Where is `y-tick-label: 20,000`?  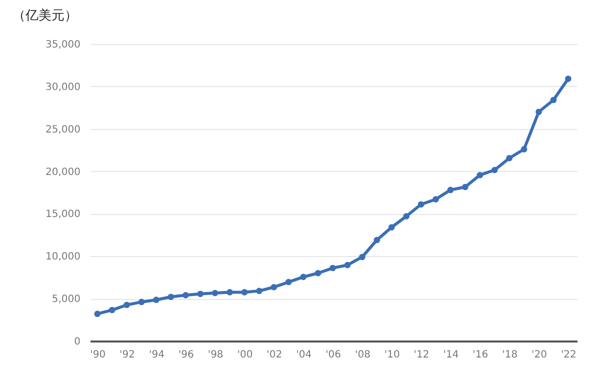 y-tick-label: 20,000 is located at coordinates (63, 172).